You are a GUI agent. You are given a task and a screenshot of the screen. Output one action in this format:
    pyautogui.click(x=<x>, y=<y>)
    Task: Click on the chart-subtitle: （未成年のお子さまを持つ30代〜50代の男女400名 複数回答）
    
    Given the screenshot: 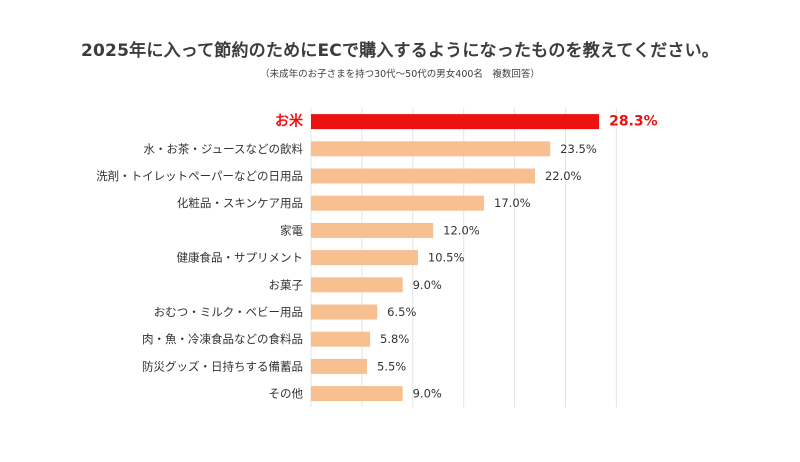 What is the action you would take?
    pyautogui.click(x=400, y=74)
    